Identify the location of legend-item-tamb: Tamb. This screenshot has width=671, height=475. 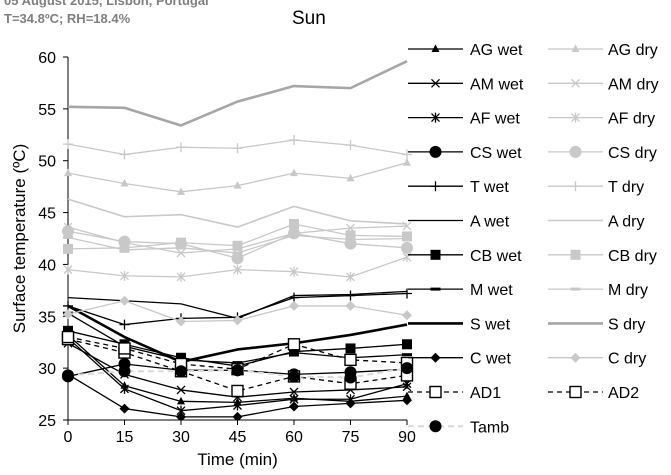
(458, 427).